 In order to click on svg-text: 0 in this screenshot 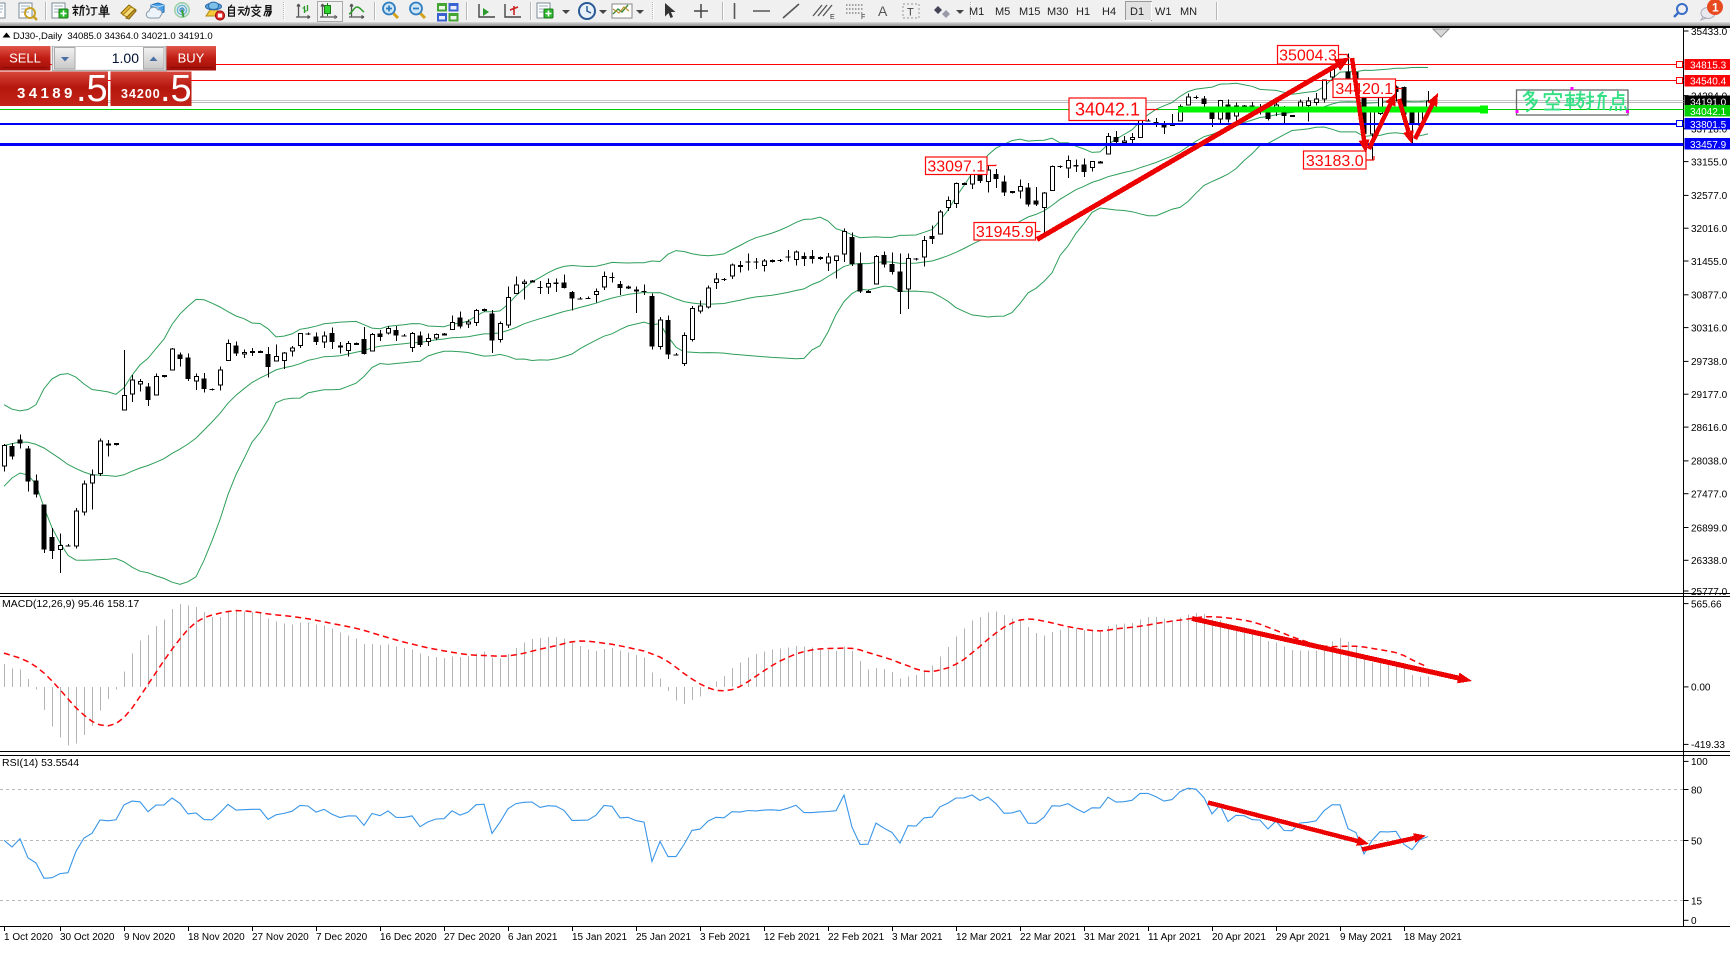, I will do `click(1694, 921)`.